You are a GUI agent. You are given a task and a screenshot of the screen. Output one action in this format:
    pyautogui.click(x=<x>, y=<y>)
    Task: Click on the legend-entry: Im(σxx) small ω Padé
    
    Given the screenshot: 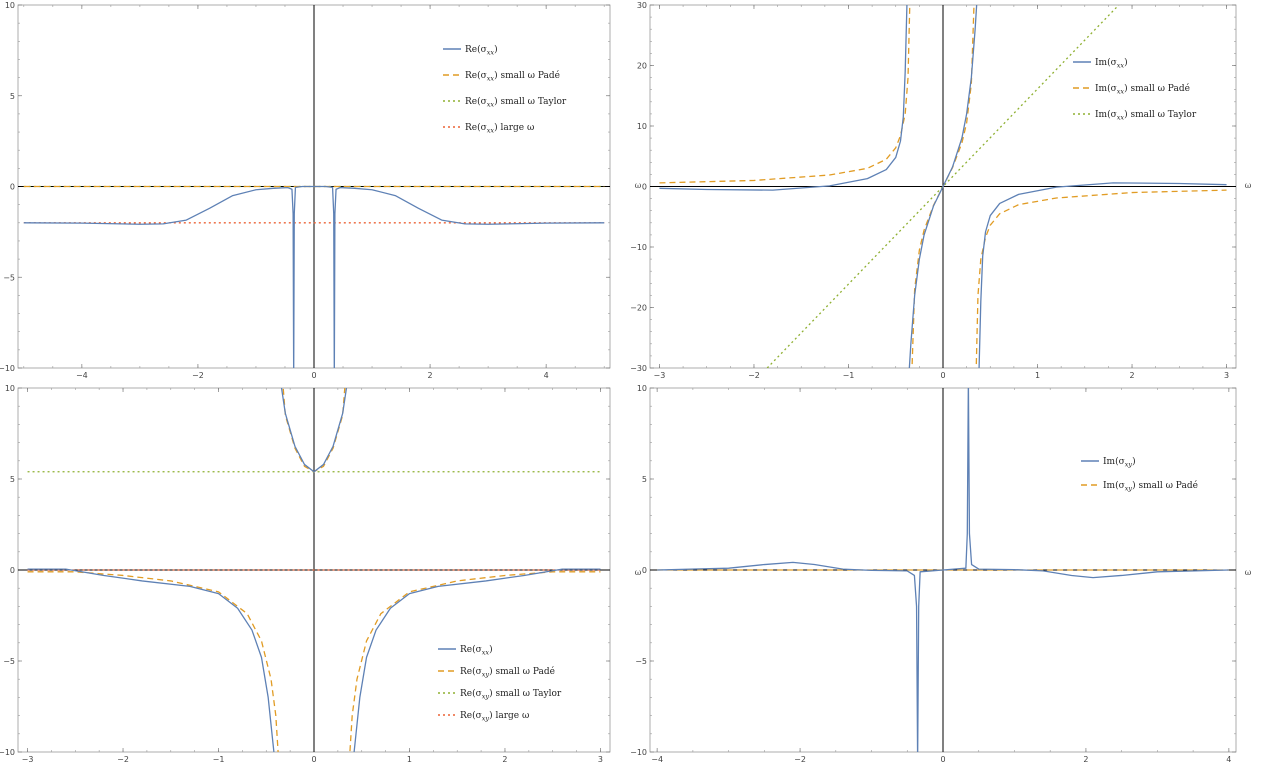 What is the action you would take?
    pyautogui.click(x=1142, y=89)
    